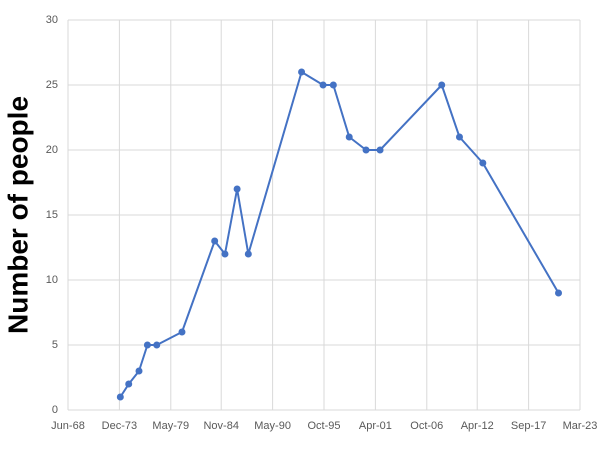 The height and width of the screenshot is (450, 600). What do you see at coordinates (170, 426) in the screenshot?
I see `x-tick-label: May-79` at bounding box center [170, 426].